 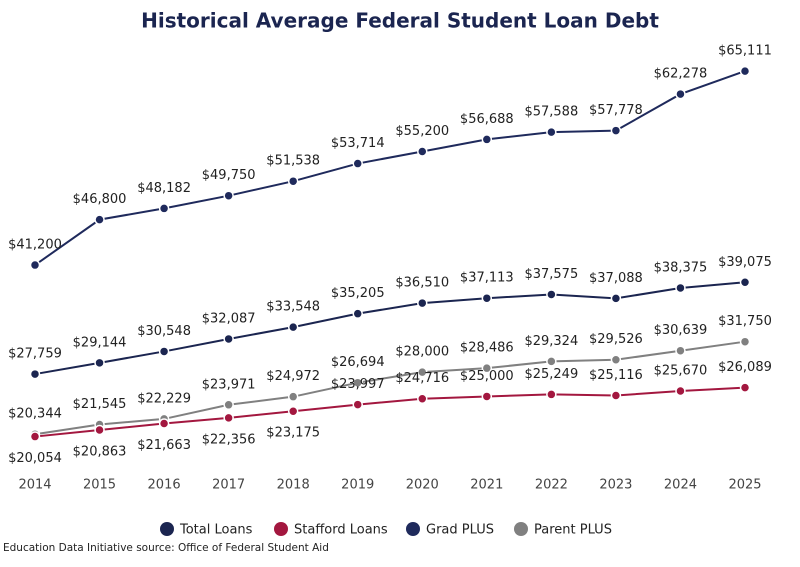 What do you see at coordinates (681, 267) in the screenshot?
I see `data-label: $38,375` at bounding box center [681, 267].